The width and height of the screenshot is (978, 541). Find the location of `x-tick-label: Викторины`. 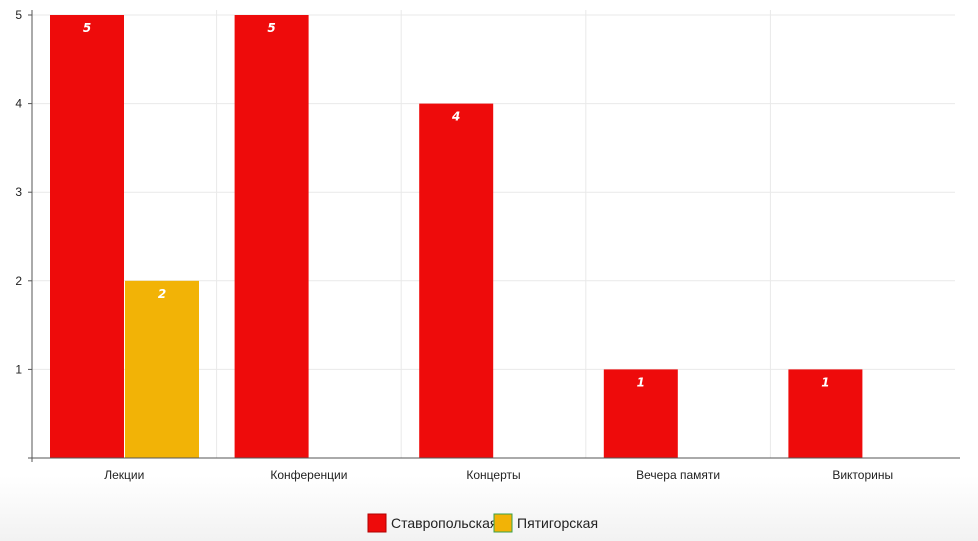

x-tick-label: Викторины is located at coordinates (862, 475).